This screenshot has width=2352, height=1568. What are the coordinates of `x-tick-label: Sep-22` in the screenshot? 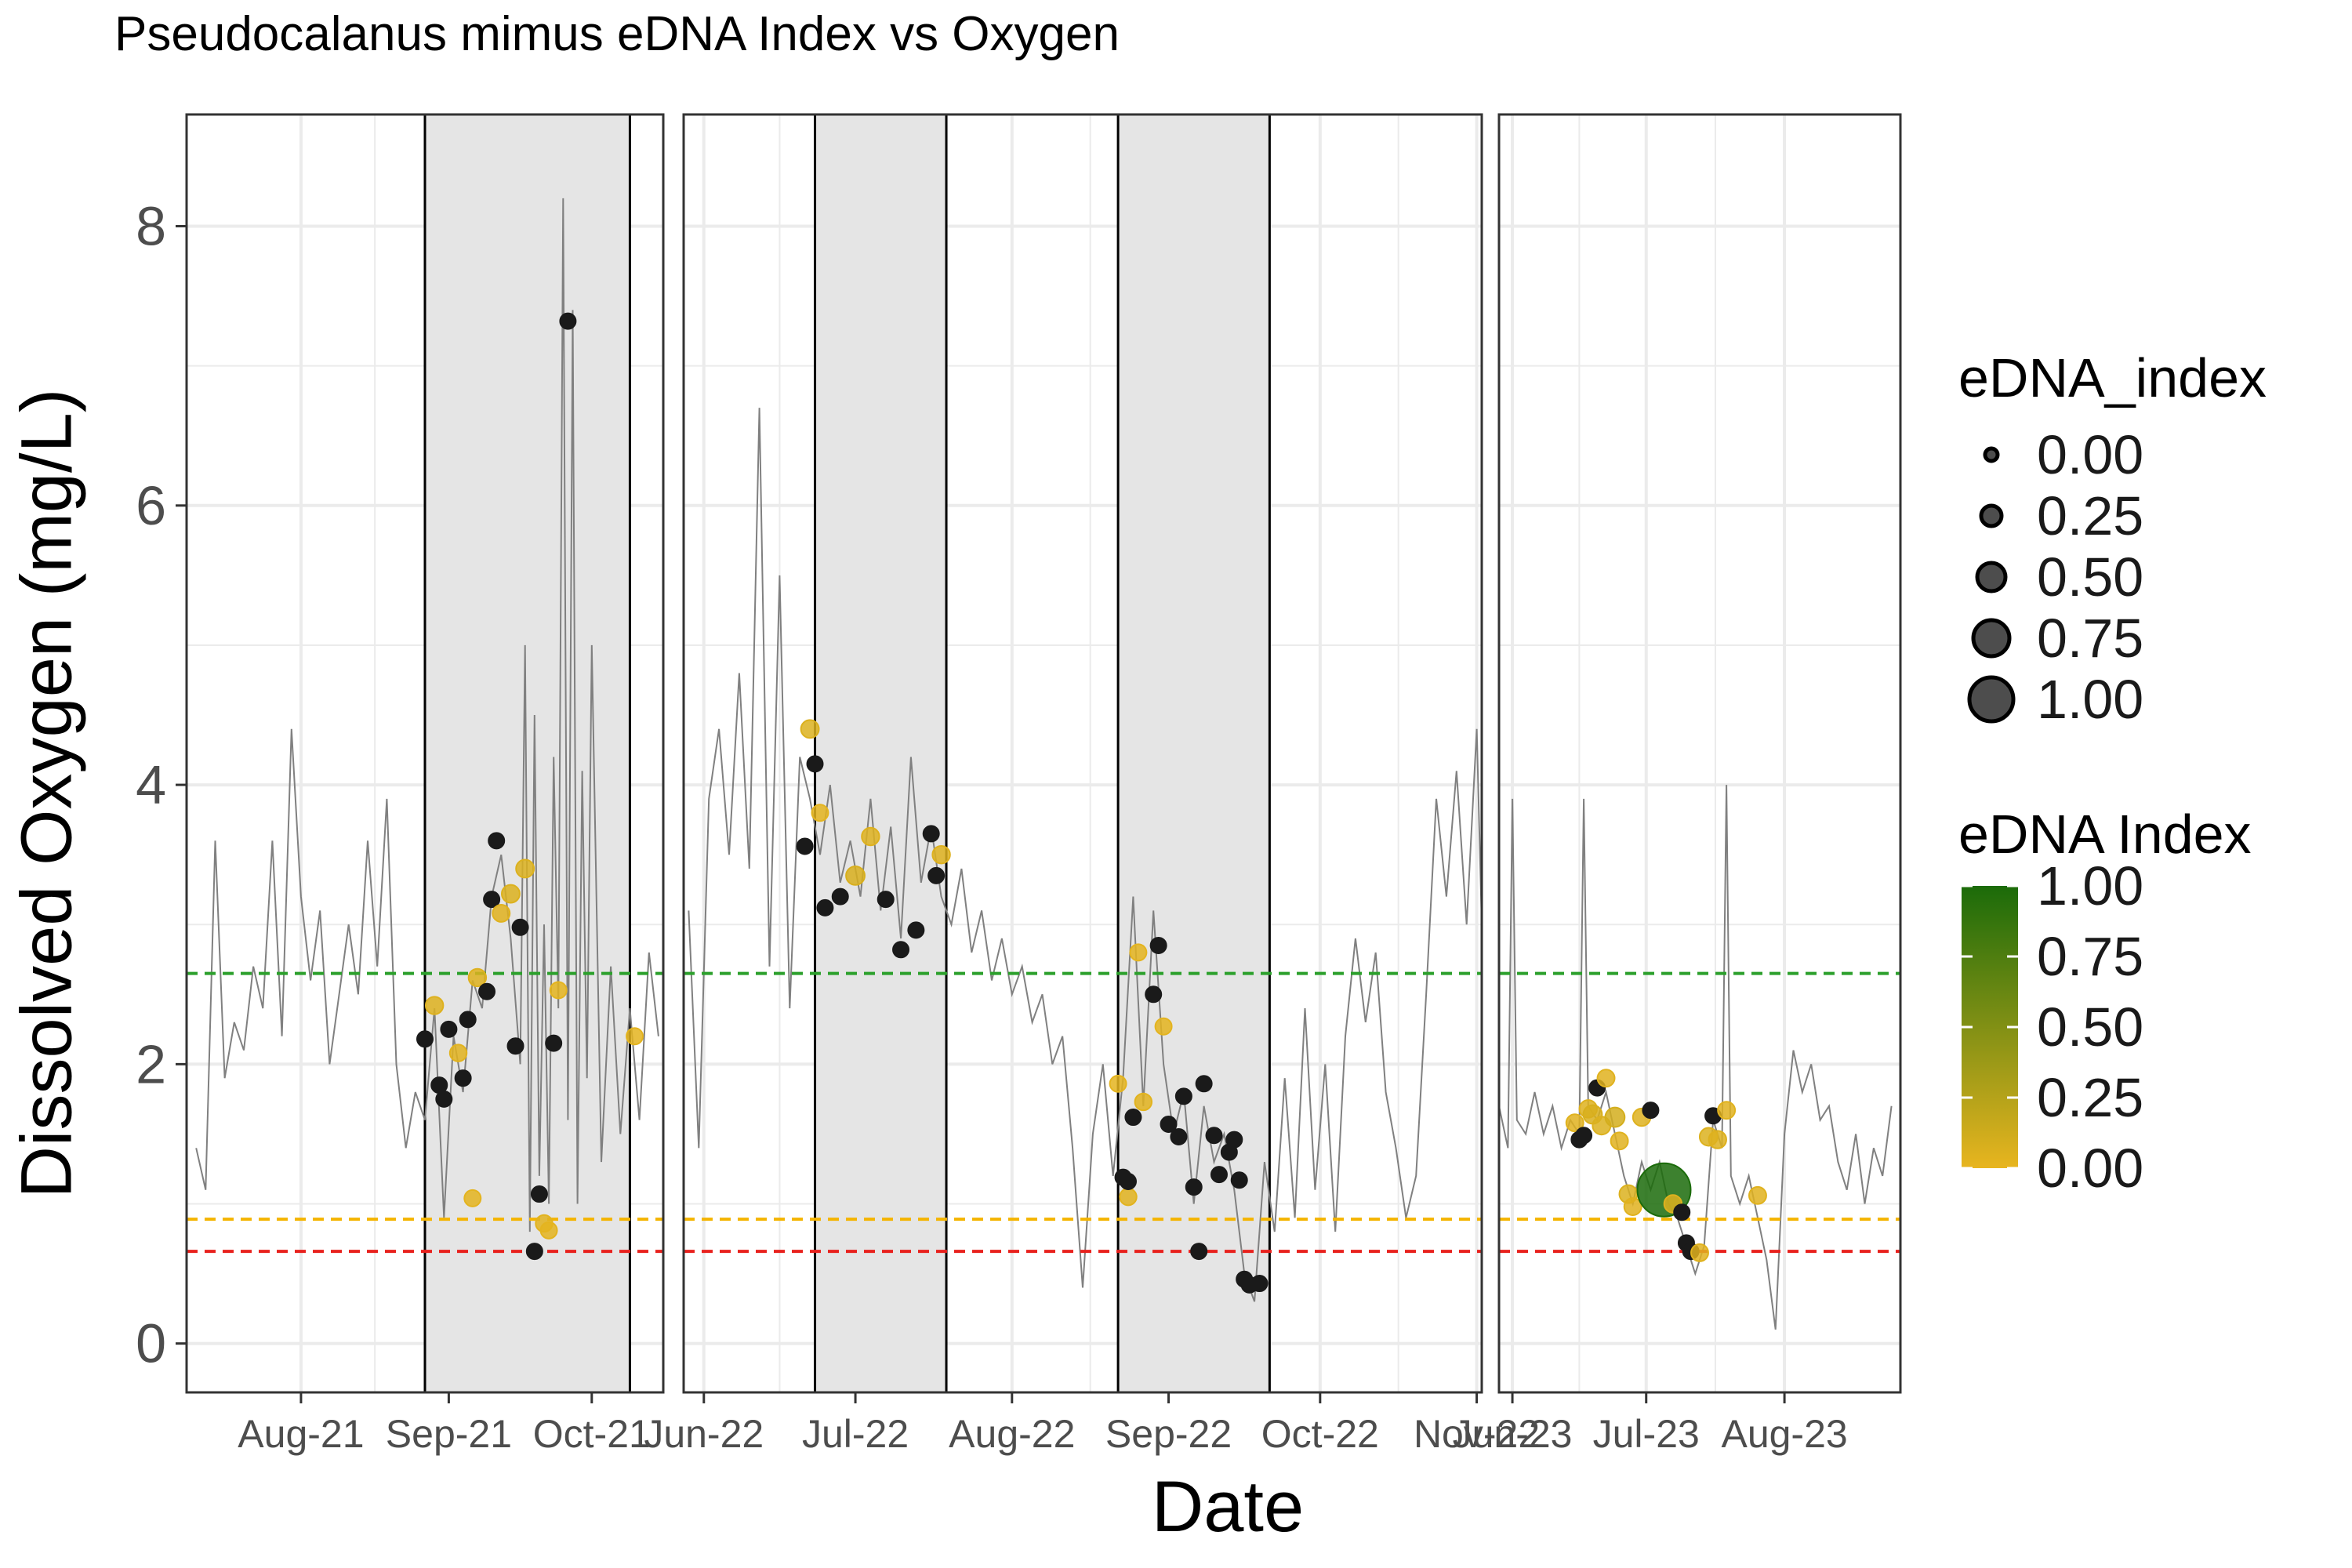 It's located at (1168, 1434).